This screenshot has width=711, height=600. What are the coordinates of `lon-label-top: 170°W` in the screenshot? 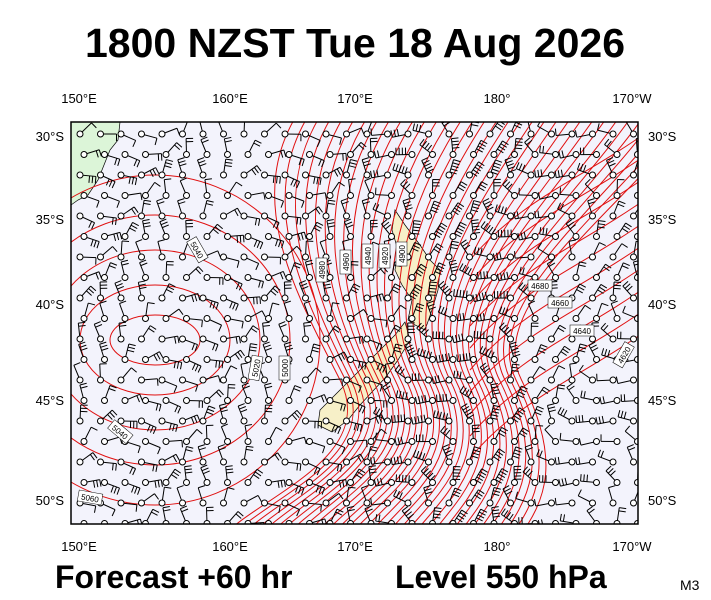 It's located at (632, 98).